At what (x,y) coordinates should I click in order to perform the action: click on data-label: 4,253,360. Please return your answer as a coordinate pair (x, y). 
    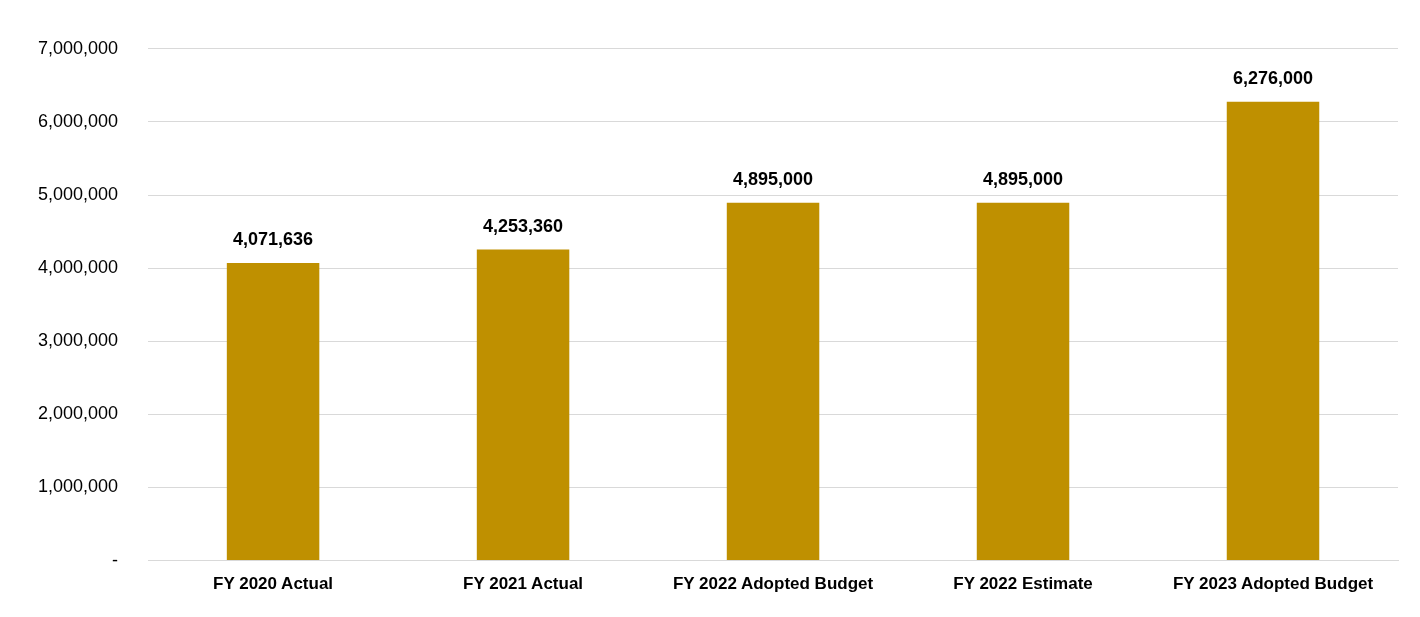
    Looking at the image, I should click on (523, 225).